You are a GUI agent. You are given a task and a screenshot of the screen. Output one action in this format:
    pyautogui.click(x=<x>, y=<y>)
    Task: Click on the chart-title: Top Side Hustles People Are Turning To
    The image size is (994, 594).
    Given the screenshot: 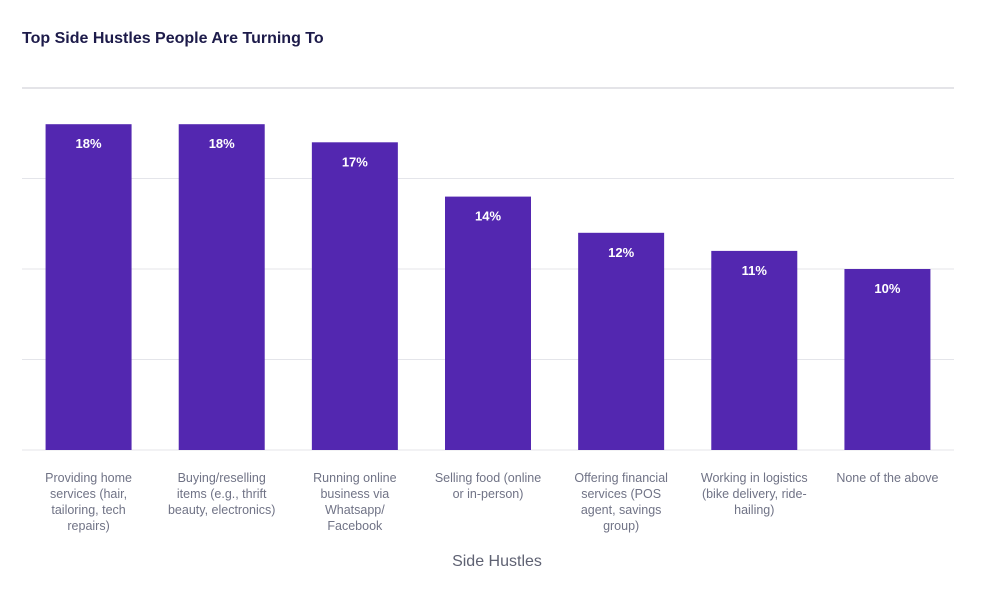 What is the action you would take?
    pyautogui.click(x=173, y=38)
    